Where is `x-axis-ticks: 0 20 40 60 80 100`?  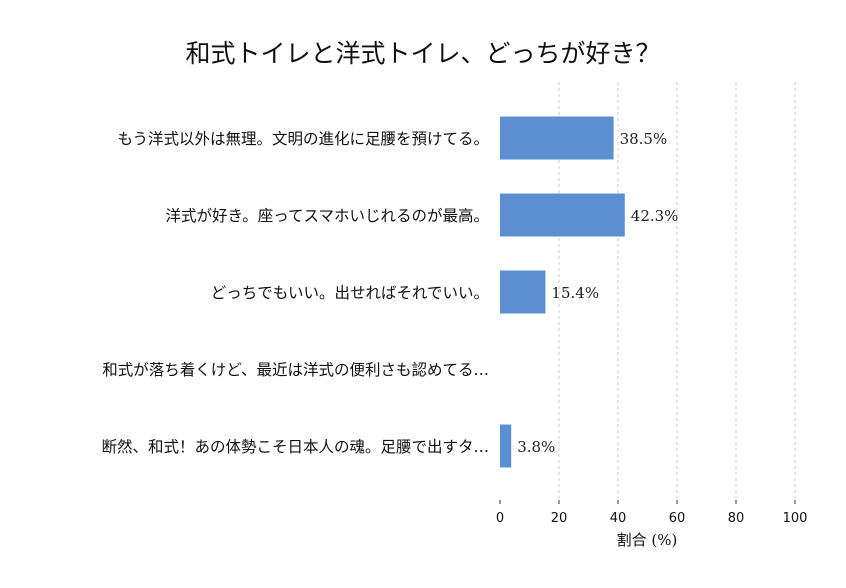
x-axis-ticks: 0 20 40 60 80 100 is located at coordinates (652, 513).